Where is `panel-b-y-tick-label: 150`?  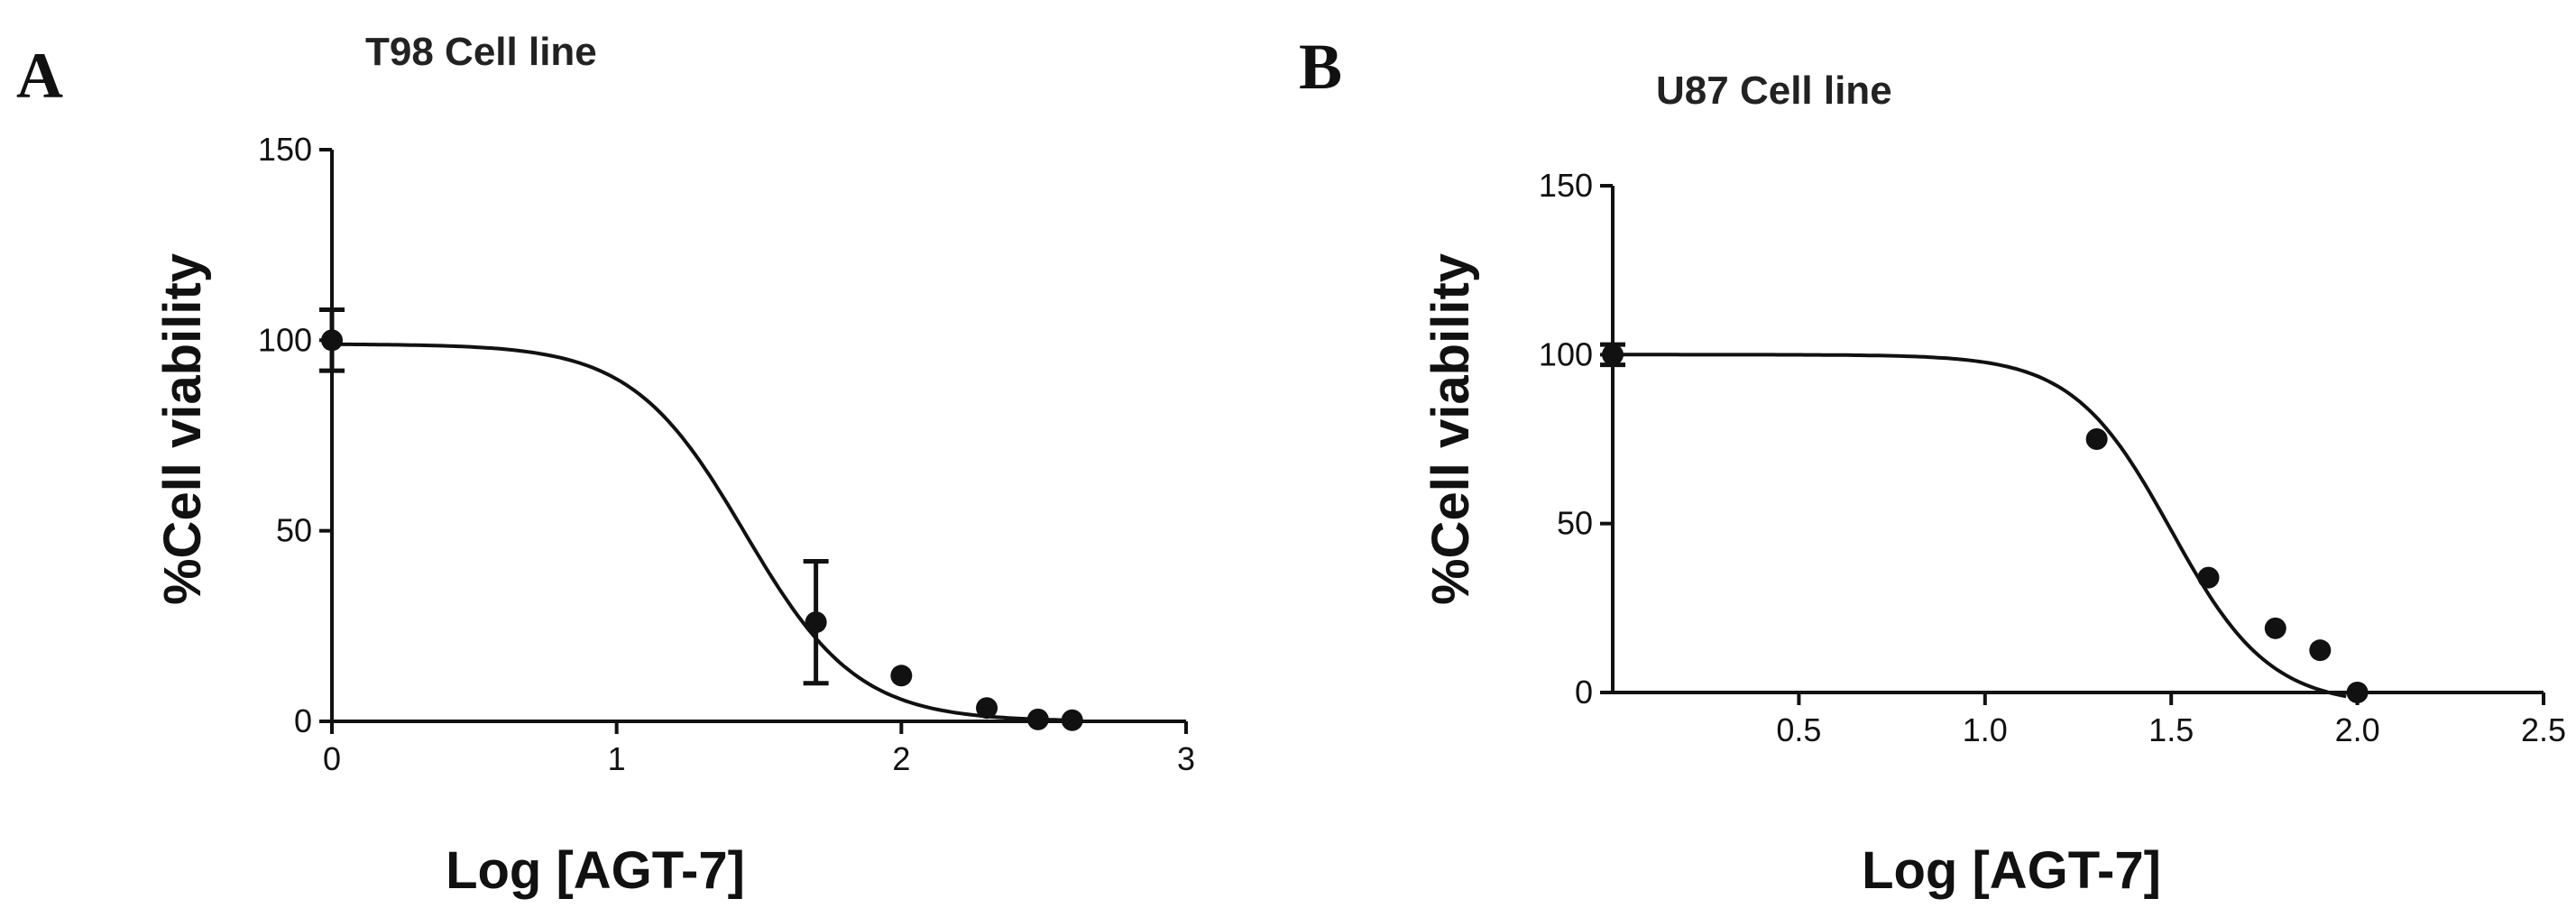
panel-b-y-tick-label: 150 is located at coordinates (1566, 185).